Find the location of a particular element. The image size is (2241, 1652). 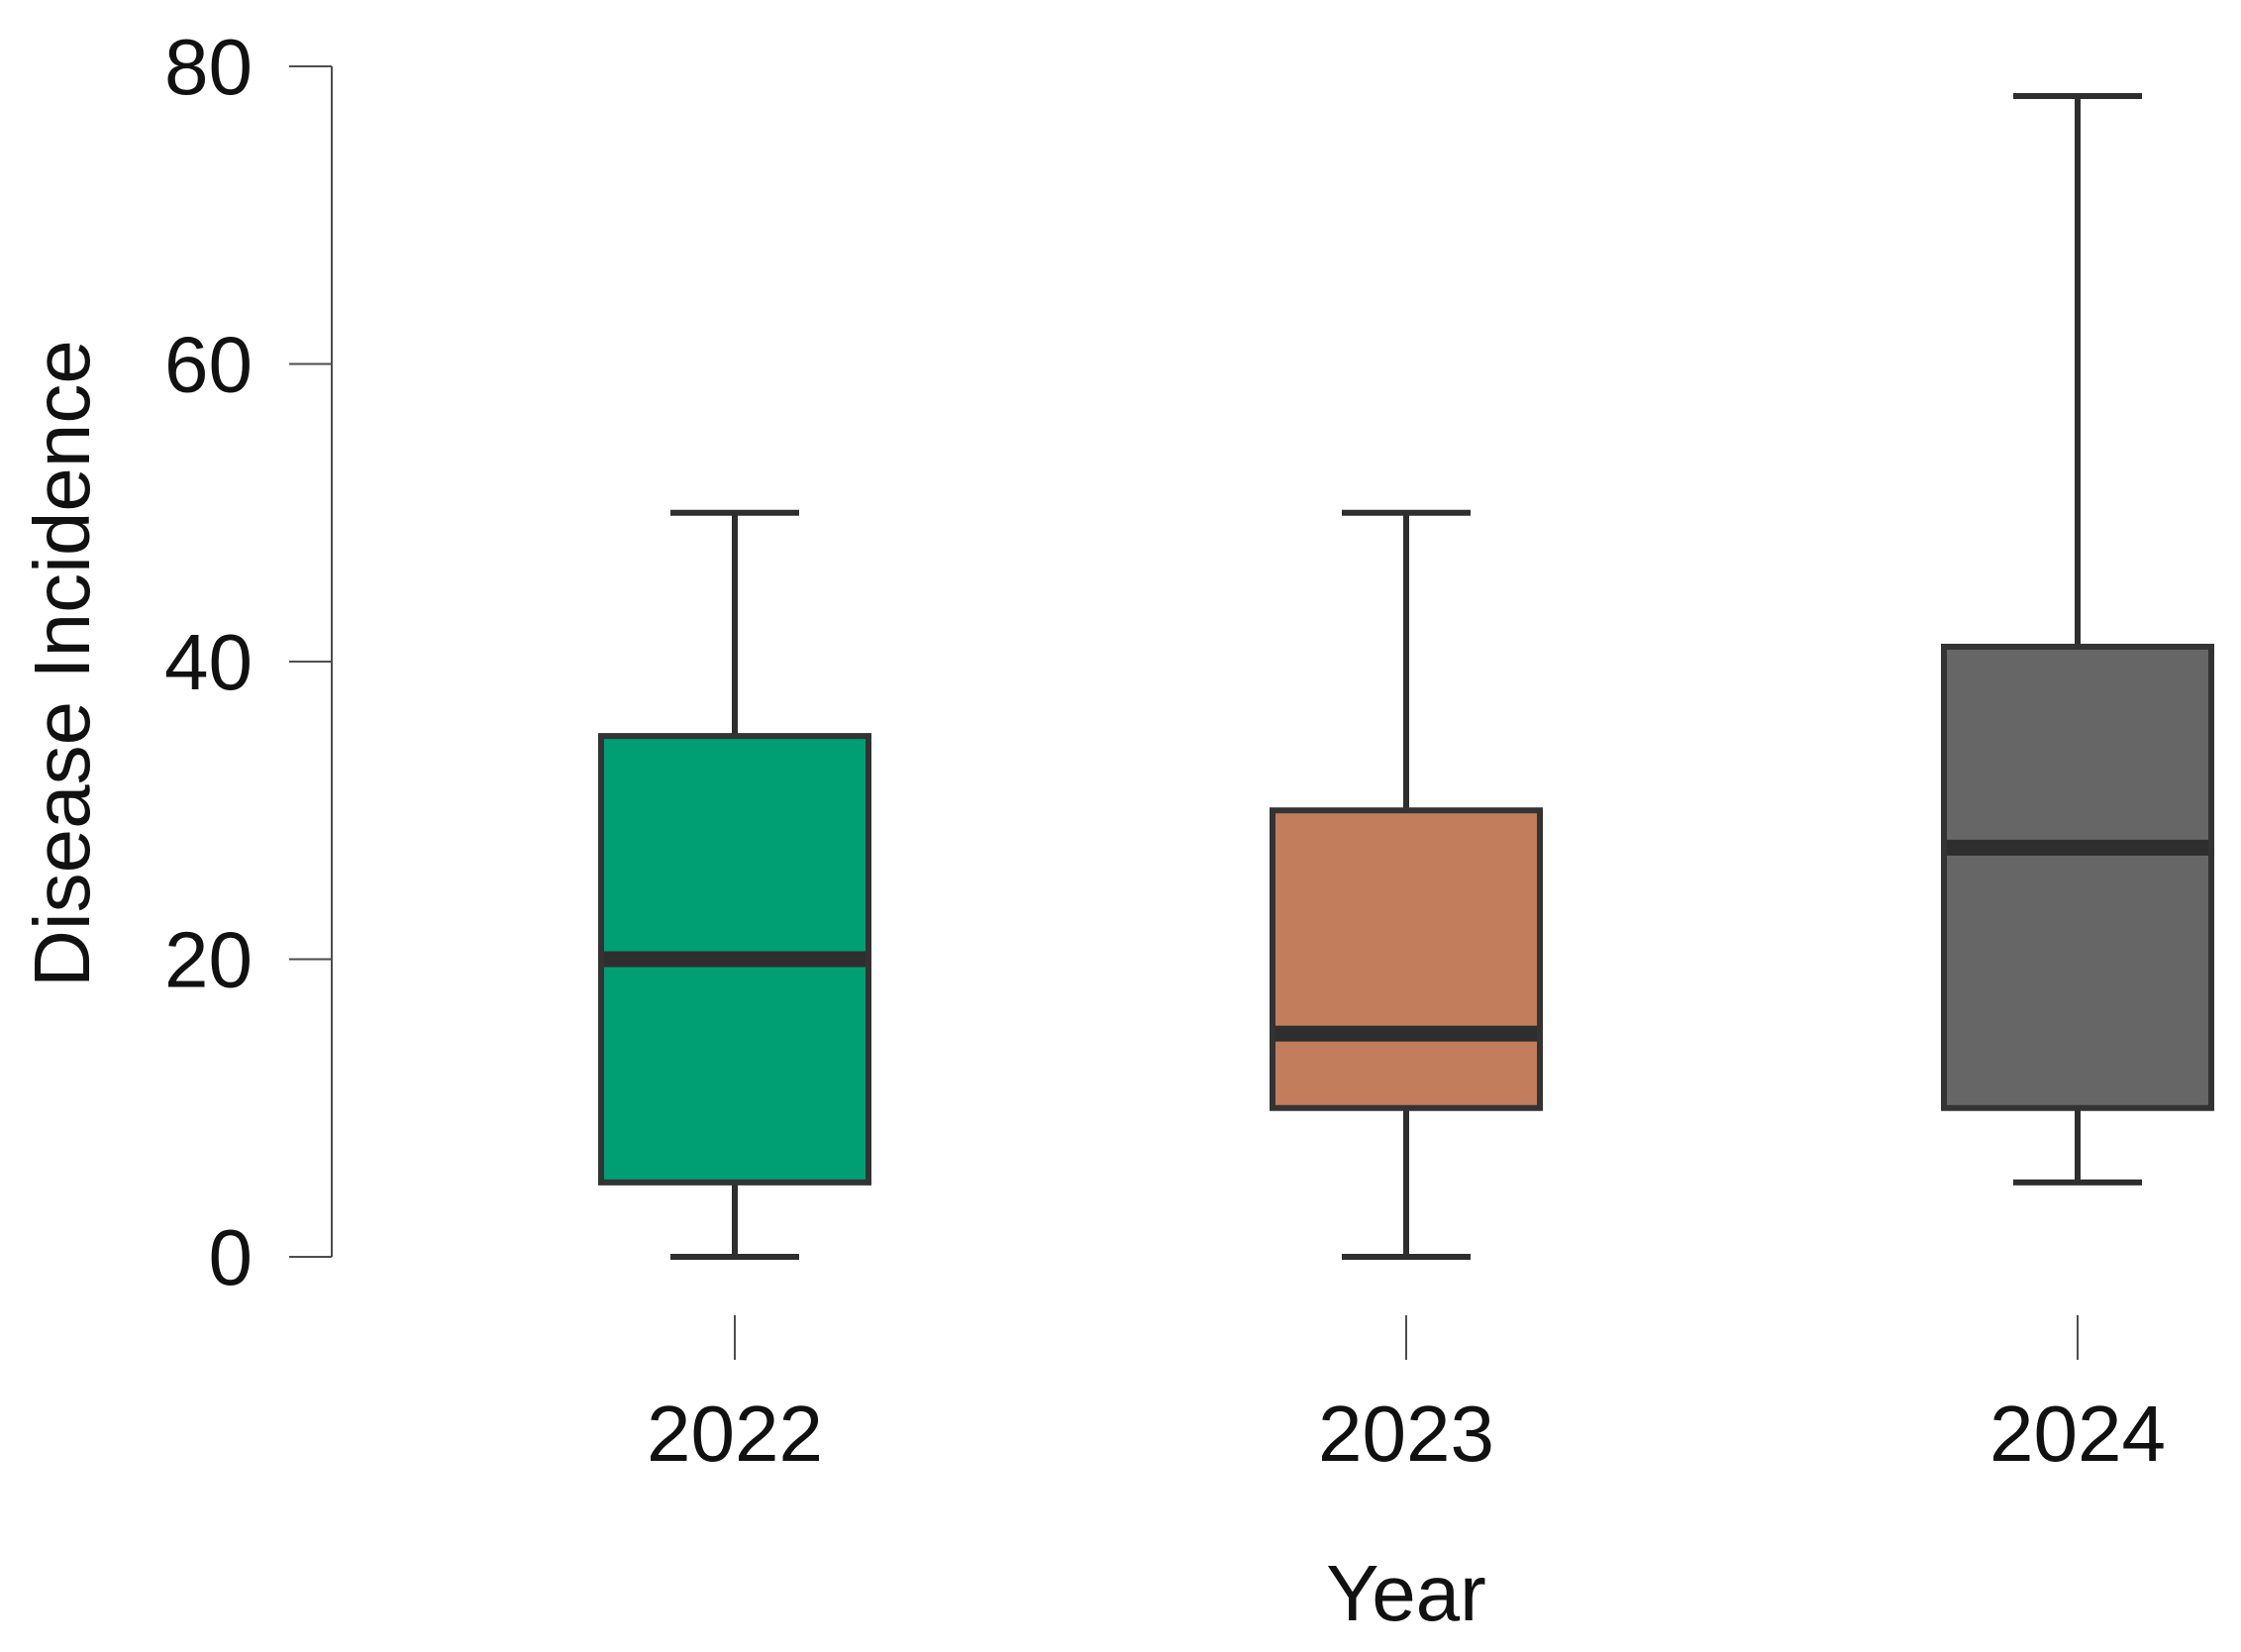

iqr-box-2024 is located at coordinates (2077, 877).